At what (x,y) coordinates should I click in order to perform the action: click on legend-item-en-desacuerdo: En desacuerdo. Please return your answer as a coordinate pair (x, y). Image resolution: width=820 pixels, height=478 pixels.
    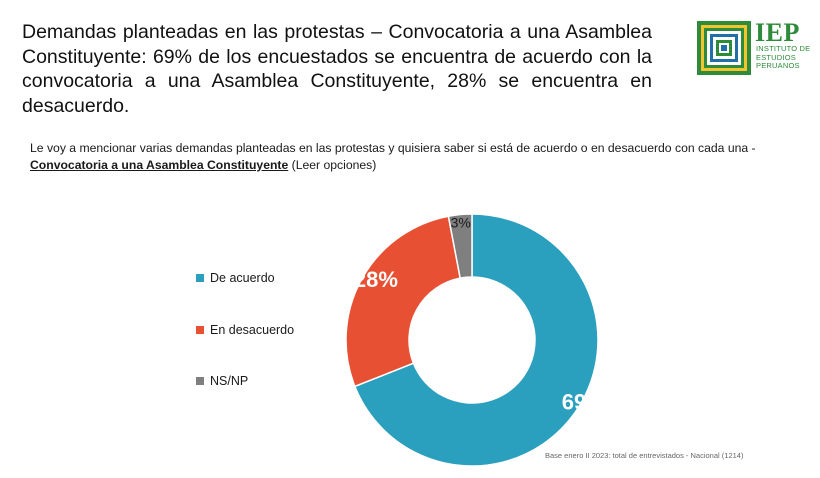
    Looking at the image, I should click on (245, 330).